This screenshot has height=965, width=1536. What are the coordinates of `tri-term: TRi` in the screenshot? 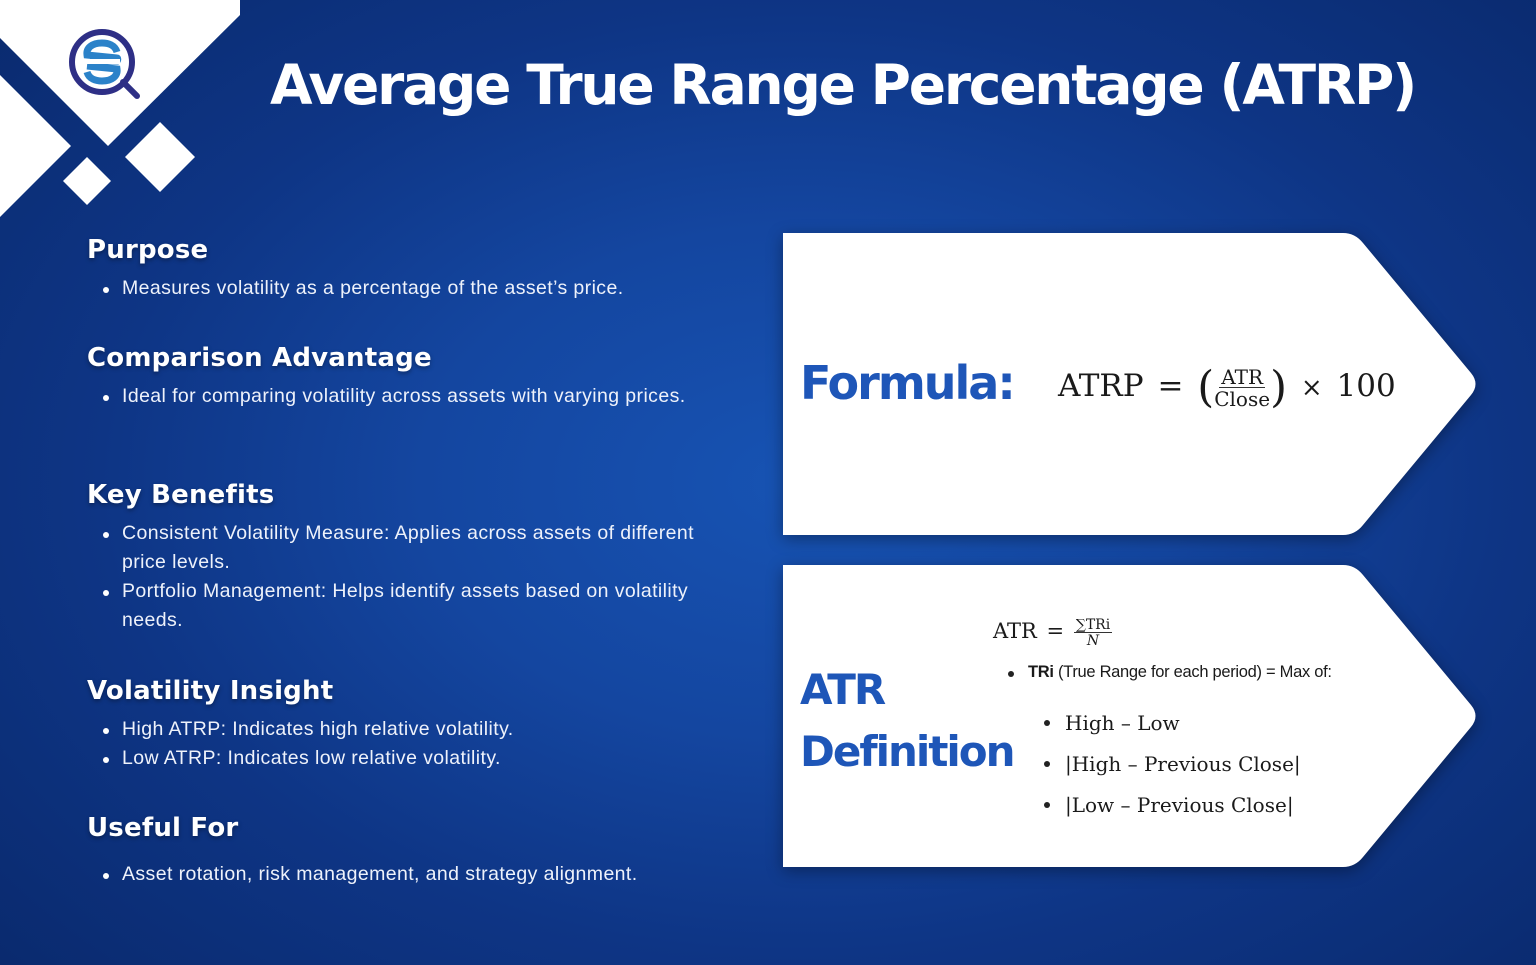 It's located at (1041, 672).